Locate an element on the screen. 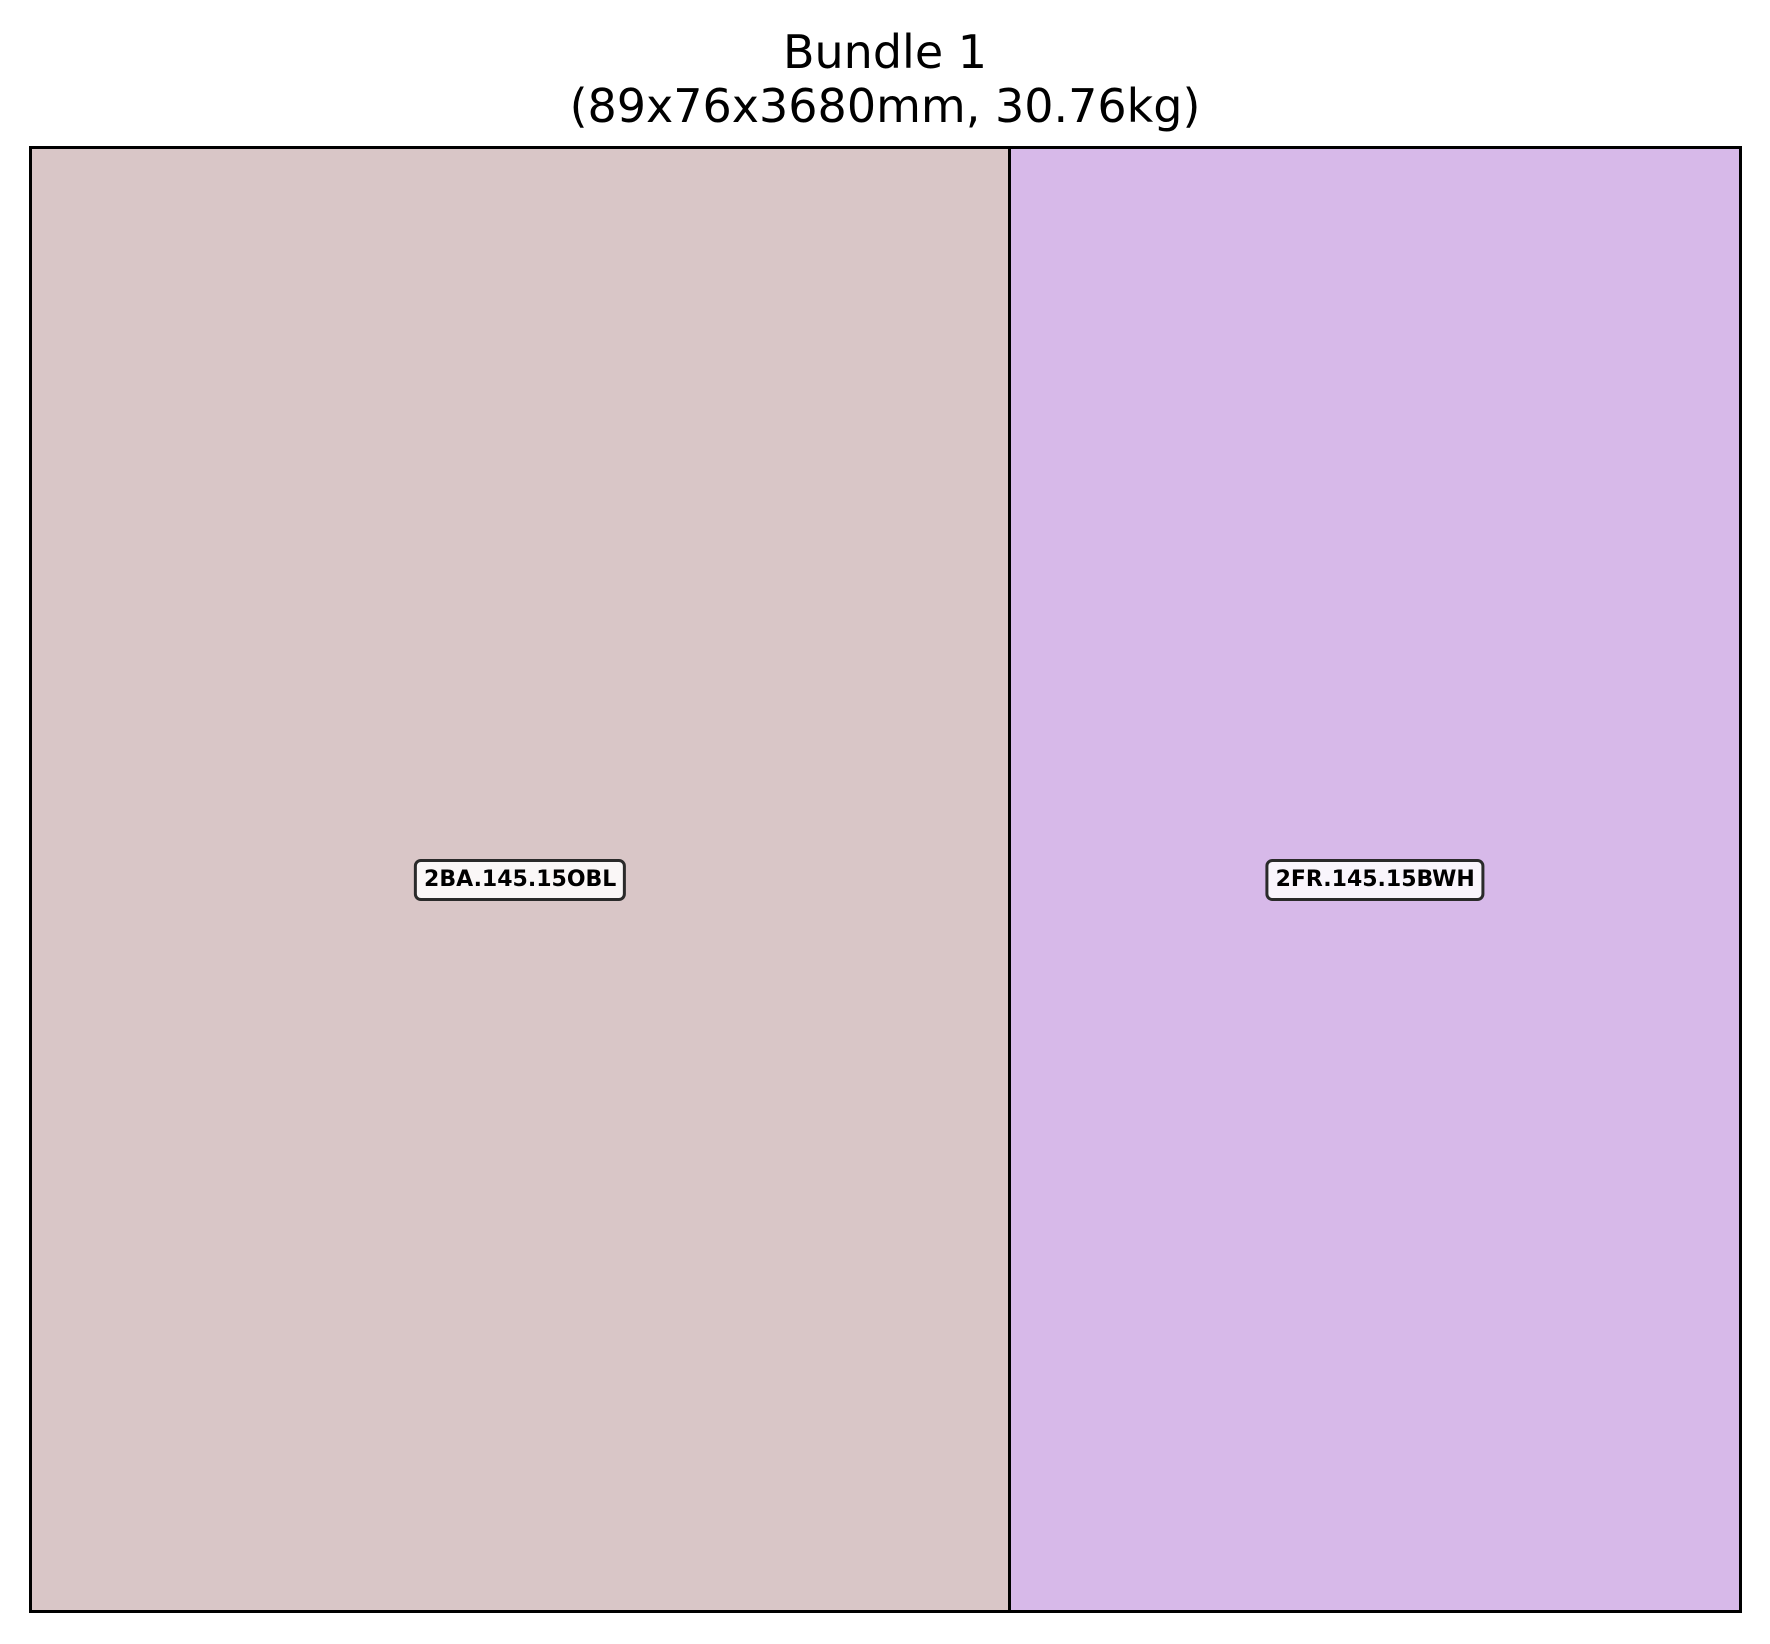 This screenshot has width=1770, height=1644. piece-label: 2BA.145.15OBL is located at coordinates (520, 879).